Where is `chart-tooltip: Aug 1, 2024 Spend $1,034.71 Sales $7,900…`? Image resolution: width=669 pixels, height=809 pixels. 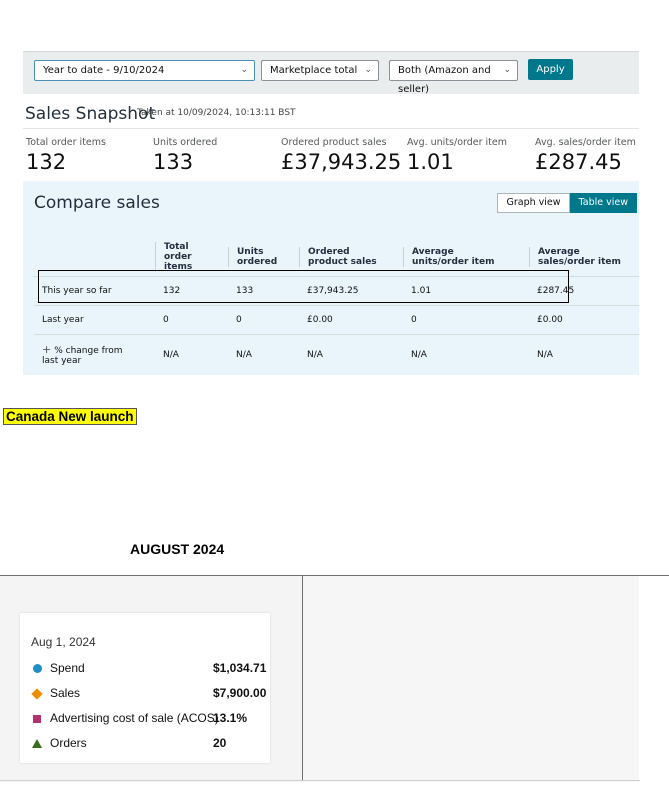 chart-tooltip: Aug 1, 2024 Spend $1,034.71 Sales $7,900… is located at coordinates (145, 688).